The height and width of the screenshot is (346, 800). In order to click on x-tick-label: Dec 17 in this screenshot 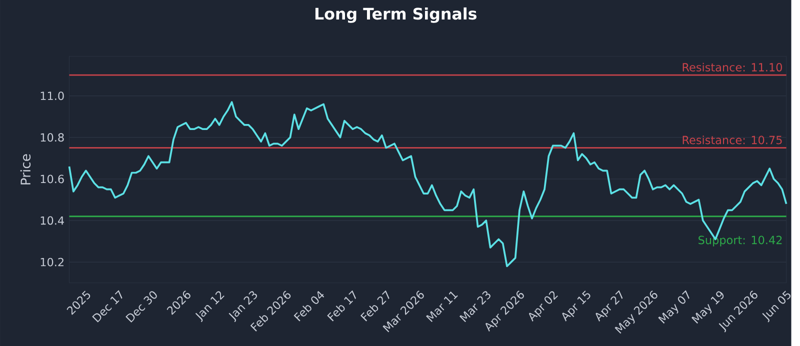, I will do `click(107, 306)`.